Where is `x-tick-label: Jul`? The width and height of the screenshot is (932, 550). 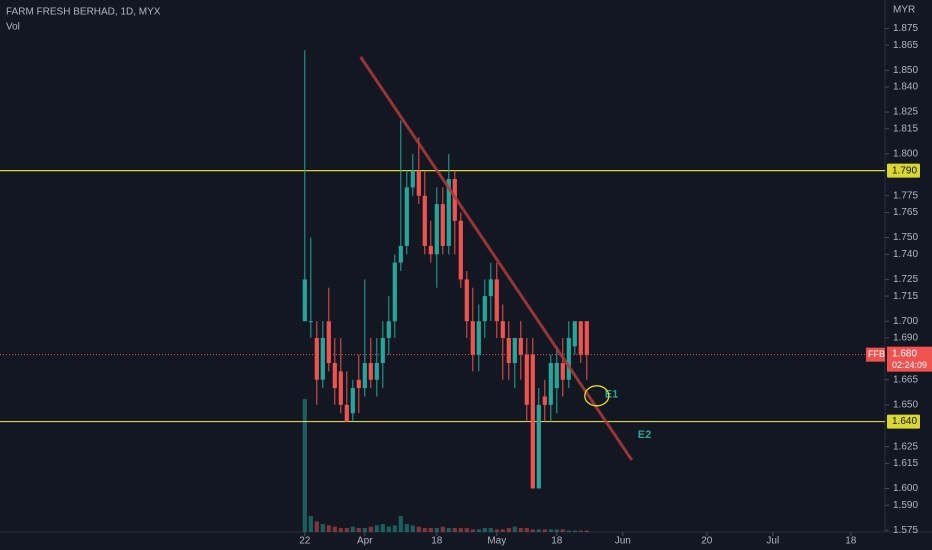 x-tick-label: Jul is located at coordinates (772, 541).